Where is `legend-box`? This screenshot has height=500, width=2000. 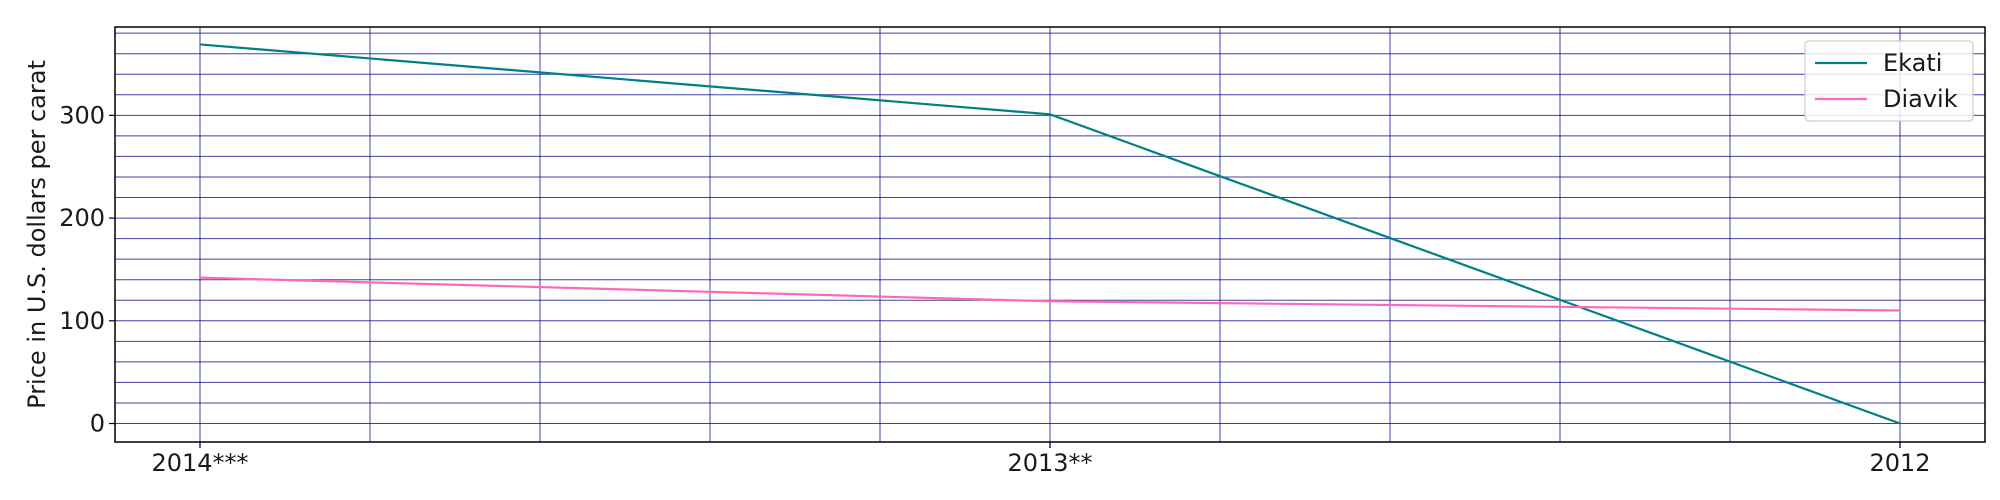 legend-box is located at coordinates (1889, 81).